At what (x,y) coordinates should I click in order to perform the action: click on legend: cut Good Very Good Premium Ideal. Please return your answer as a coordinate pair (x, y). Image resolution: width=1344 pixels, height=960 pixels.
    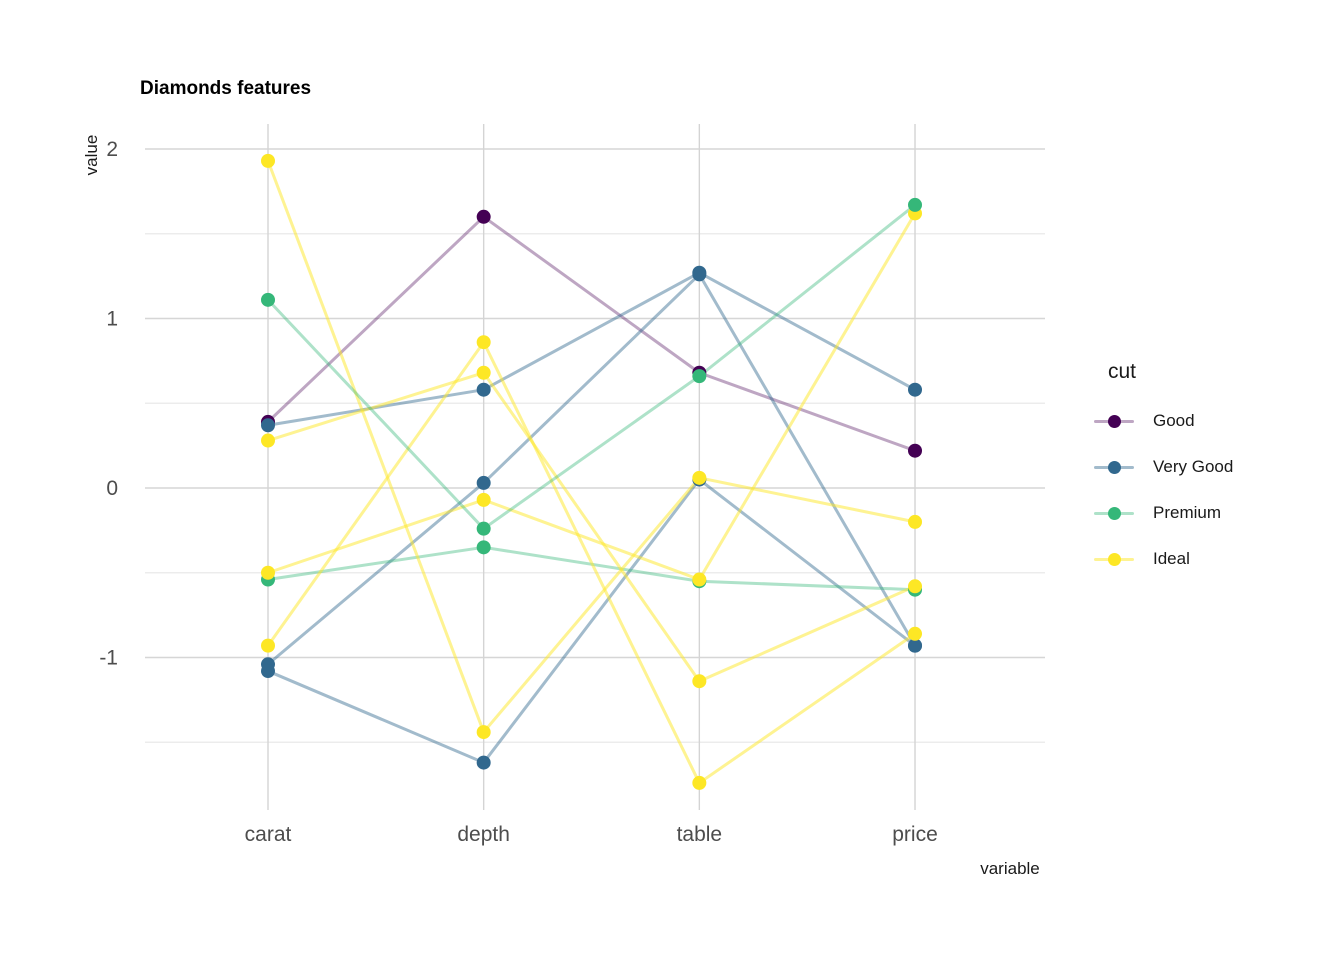
    Looking at the image, I should click on (1163, 471).